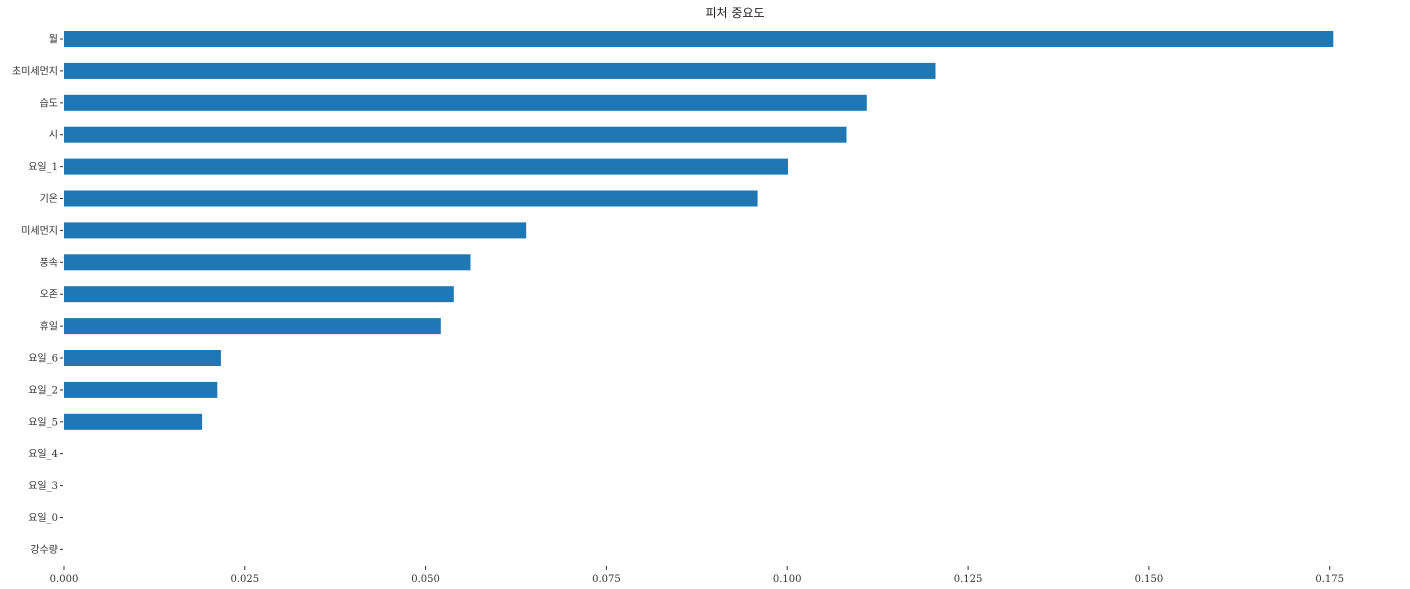  Describe the element at coordinates (1329, 579) in the screenshot. I see `x-tick-label: 0.175` at that location.